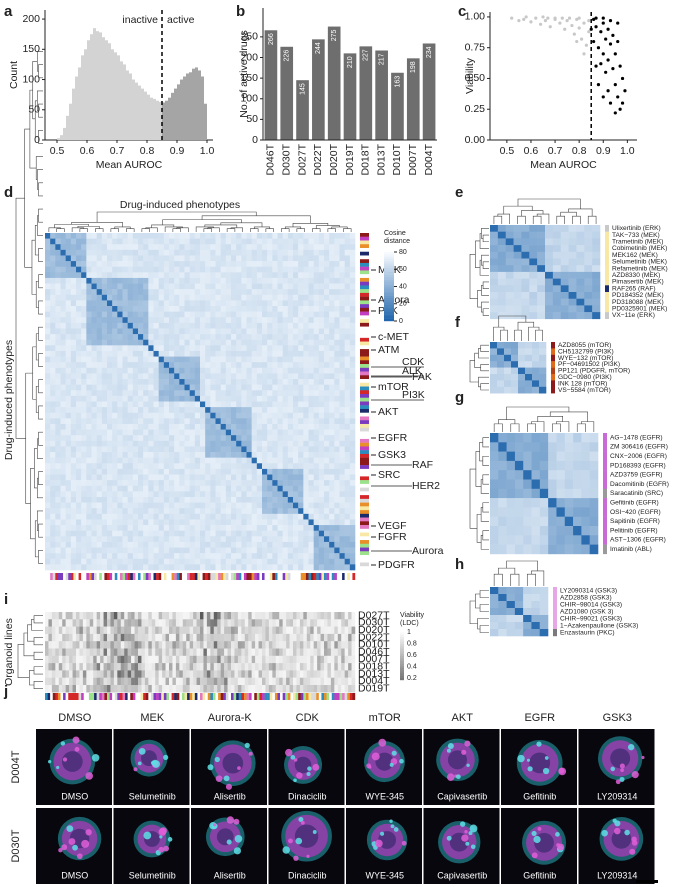 The height and width of the screenshot is (887, 685). What do you see at coordinates (588, 590) in the screenshot?
I see `drug-label: LY2090314 (GSK3)` at bounding box center [588, 590].